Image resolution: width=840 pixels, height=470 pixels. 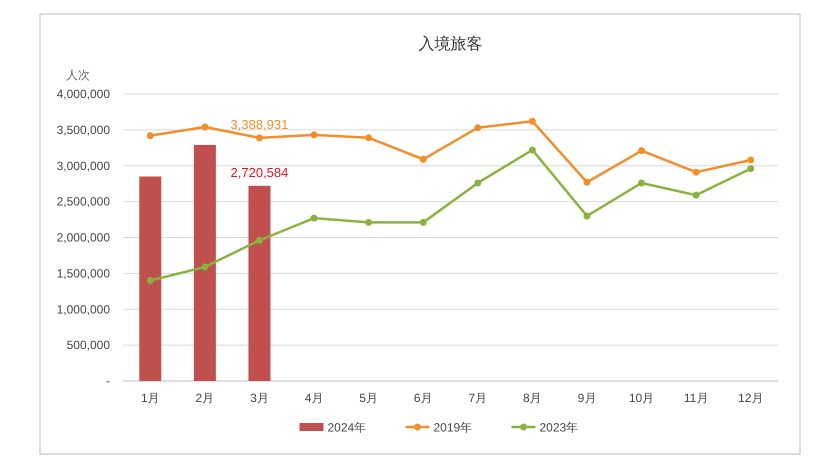 What do you see at coordinates (108, 381) in the screenshot?
I see `y-tick-label: -` at bounding box center [108, 381].